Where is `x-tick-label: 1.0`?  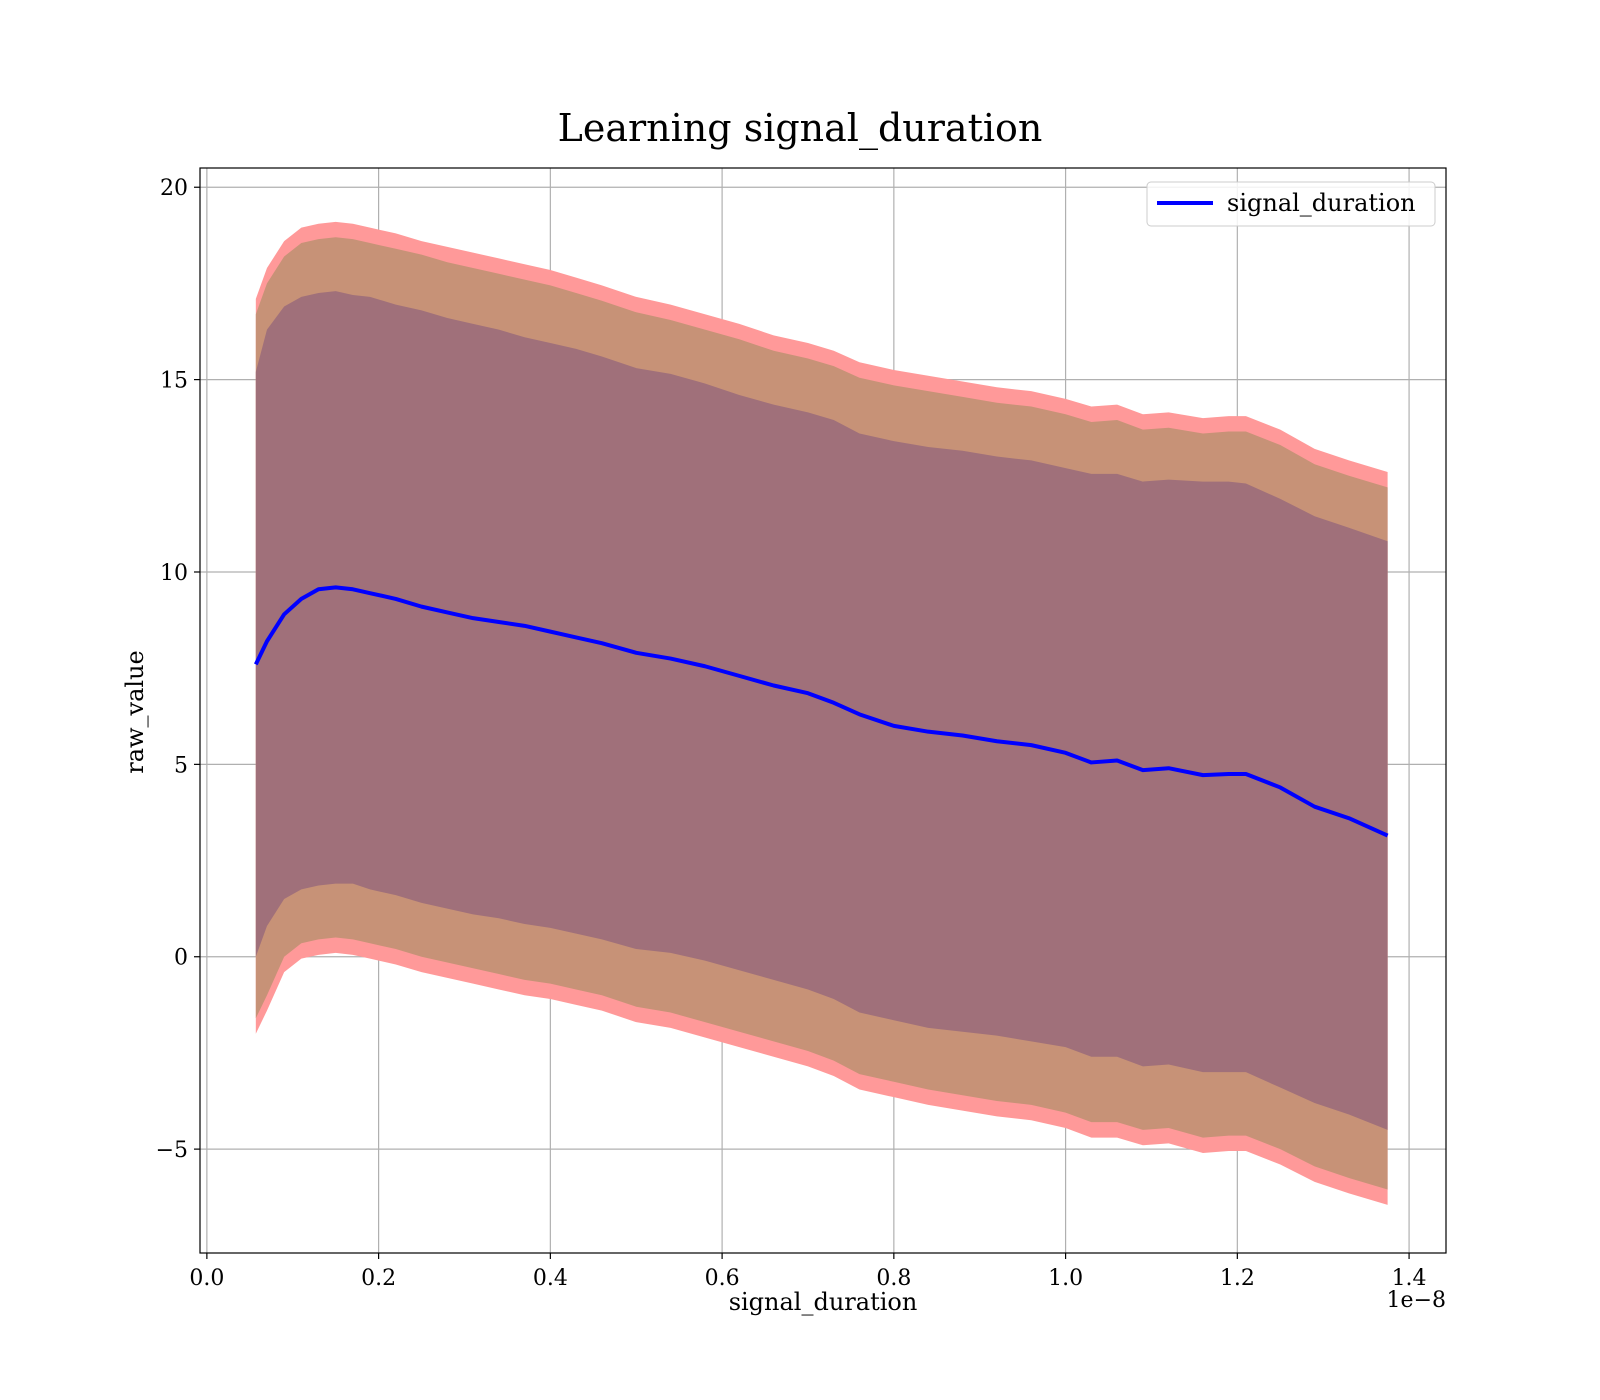 x-tick-label: 1.0 is located at coordinates (1065, 1278).